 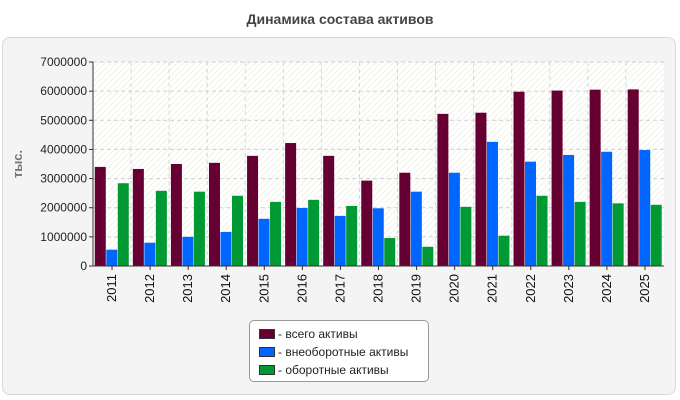 What do you see at coordinates (267, 370) in the screenshot?
I see `legend-swatch-current` at bounding box center [267, 370].